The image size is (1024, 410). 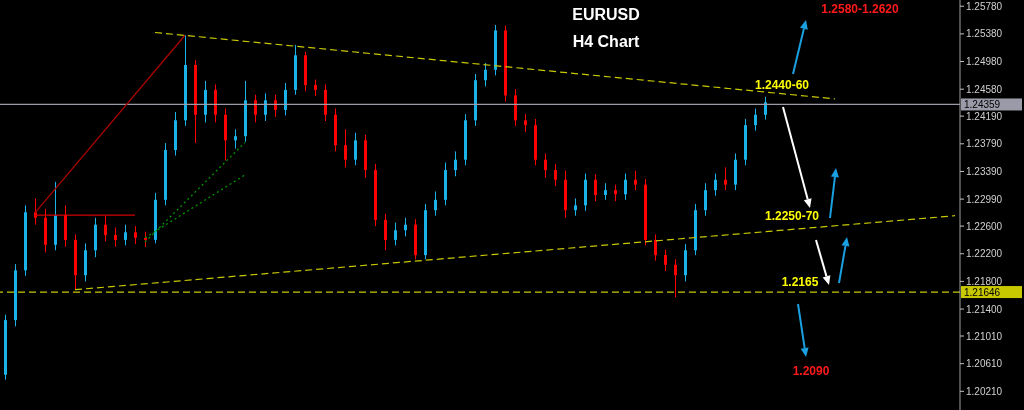 I want to click on y-tick-label: 1.24190, so click(x=984, y=116).